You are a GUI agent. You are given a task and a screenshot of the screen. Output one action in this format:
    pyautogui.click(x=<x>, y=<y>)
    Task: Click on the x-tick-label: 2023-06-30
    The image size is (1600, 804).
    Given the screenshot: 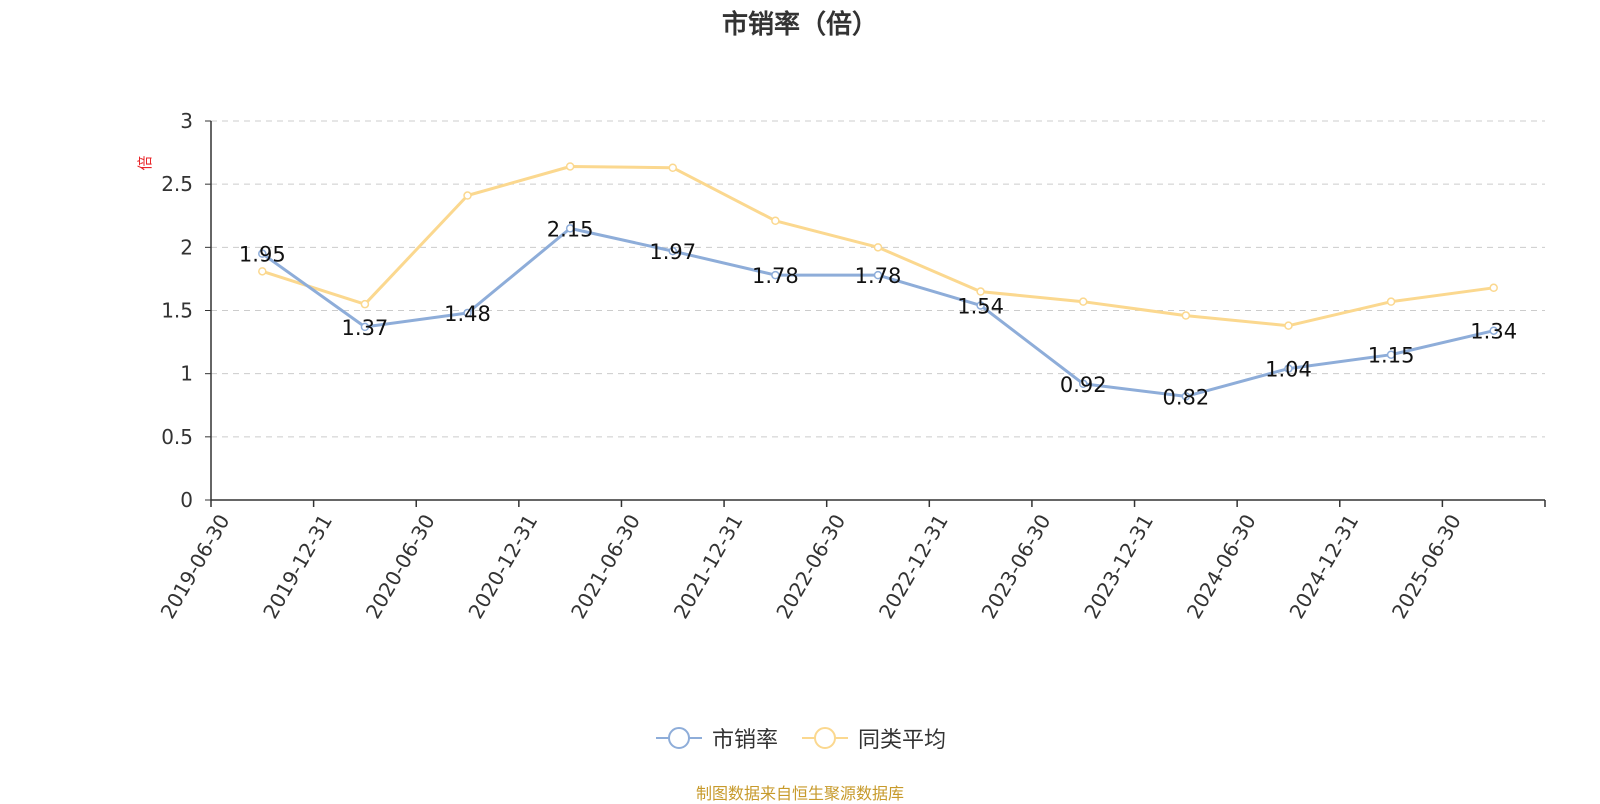 What is the action you would take?
    pyautogui.click(x=1016, y=566)
    